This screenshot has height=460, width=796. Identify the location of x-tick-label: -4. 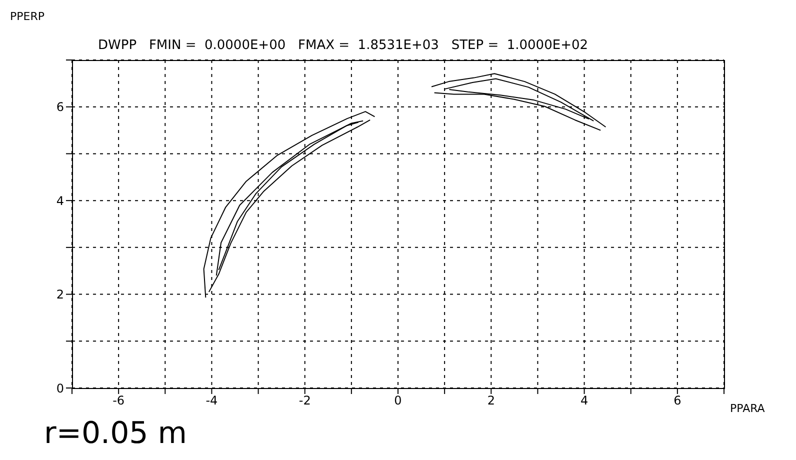
(212, 401).